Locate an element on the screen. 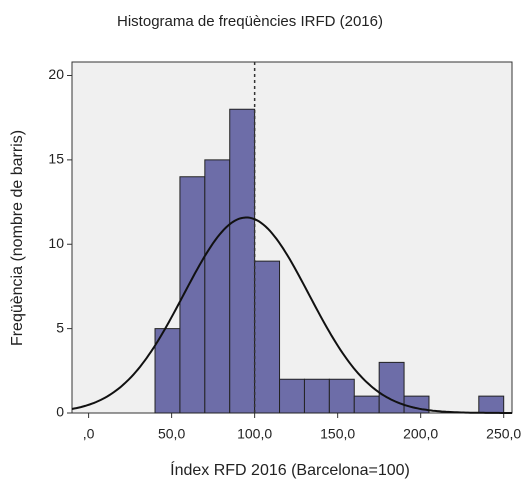 This screenshot has height=486, width=521. x-tick-label: 200,0 is located at coordinates (420, 434).